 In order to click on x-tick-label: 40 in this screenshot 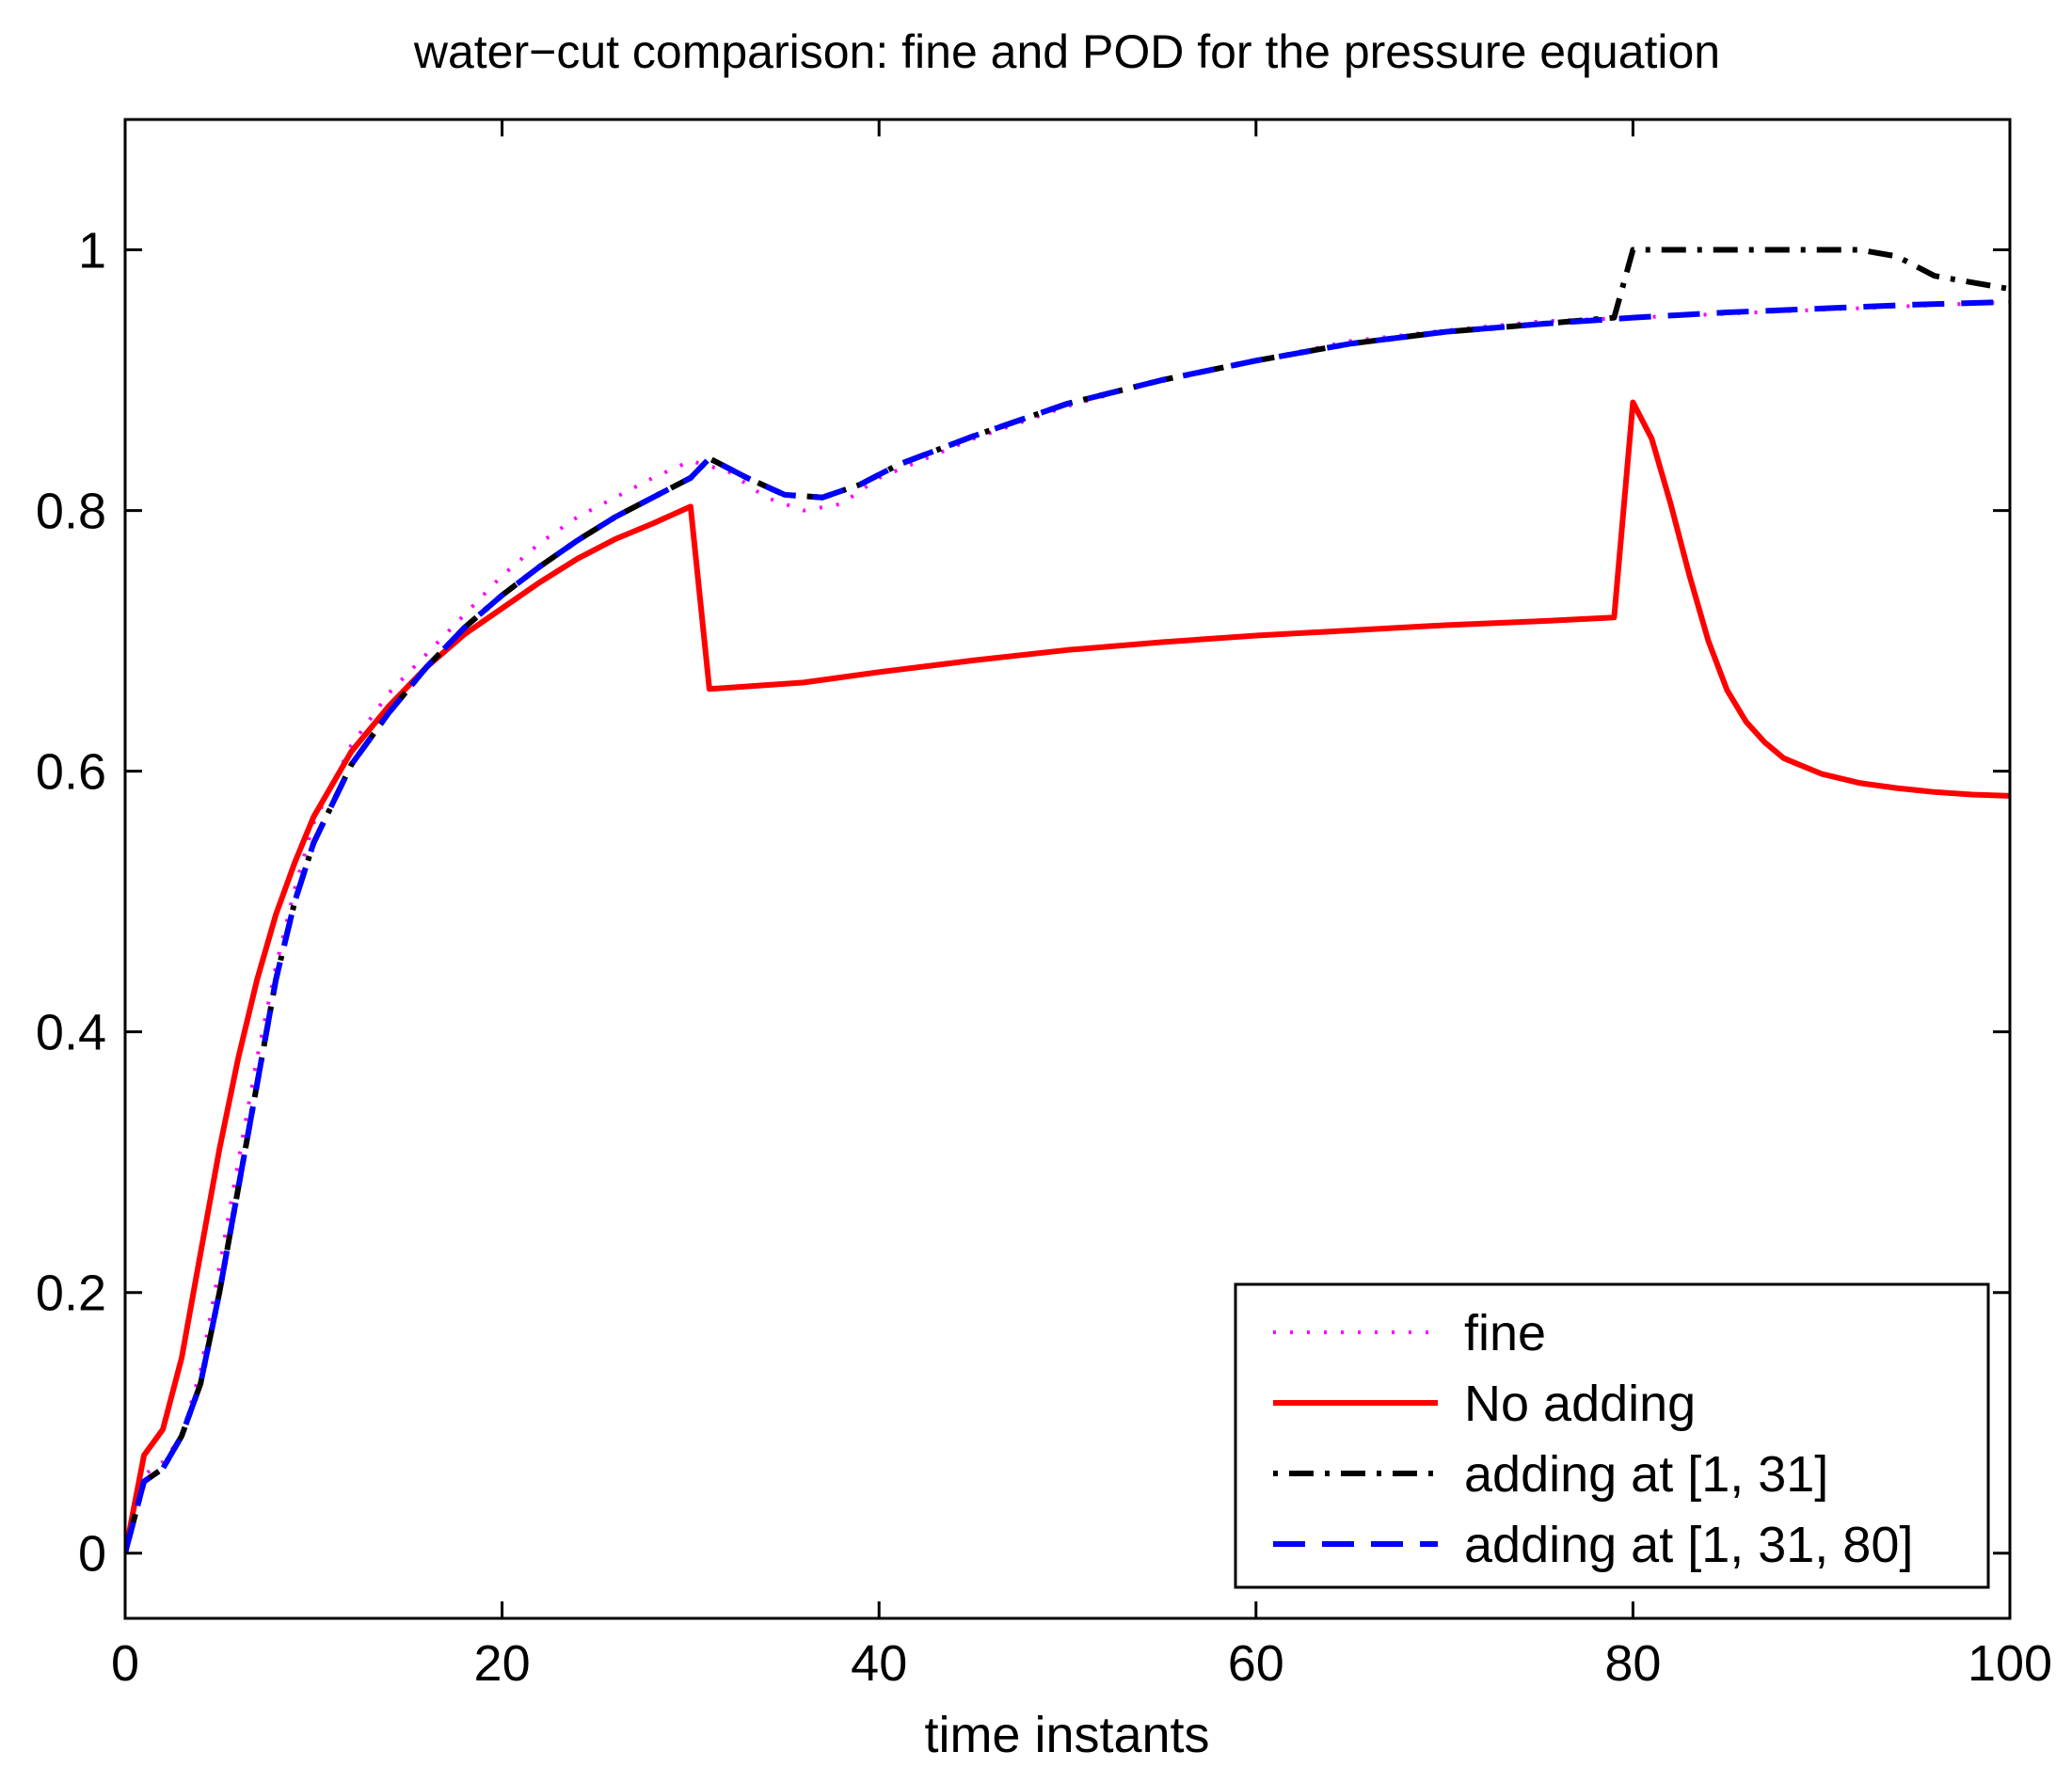, I will do `click(879, 1663)`.